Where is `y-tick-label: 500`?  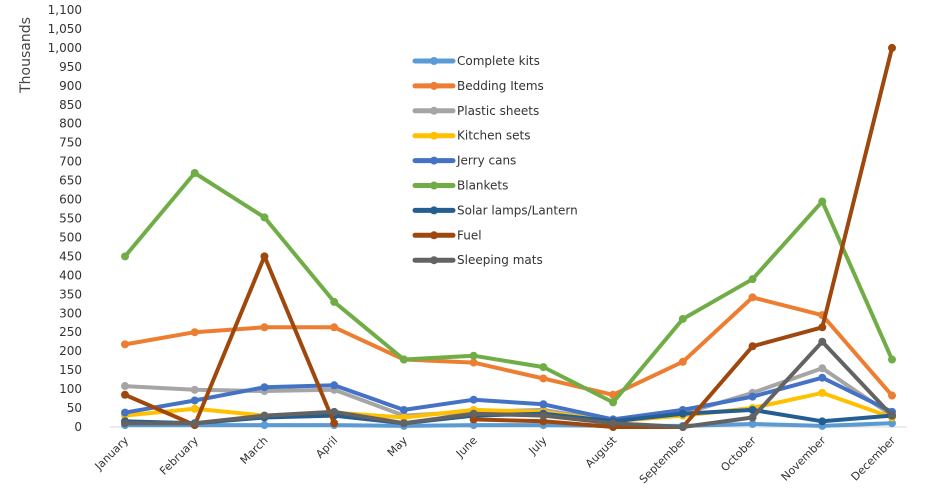 y-tick-label: 500 is located at coordinates (70, 237).